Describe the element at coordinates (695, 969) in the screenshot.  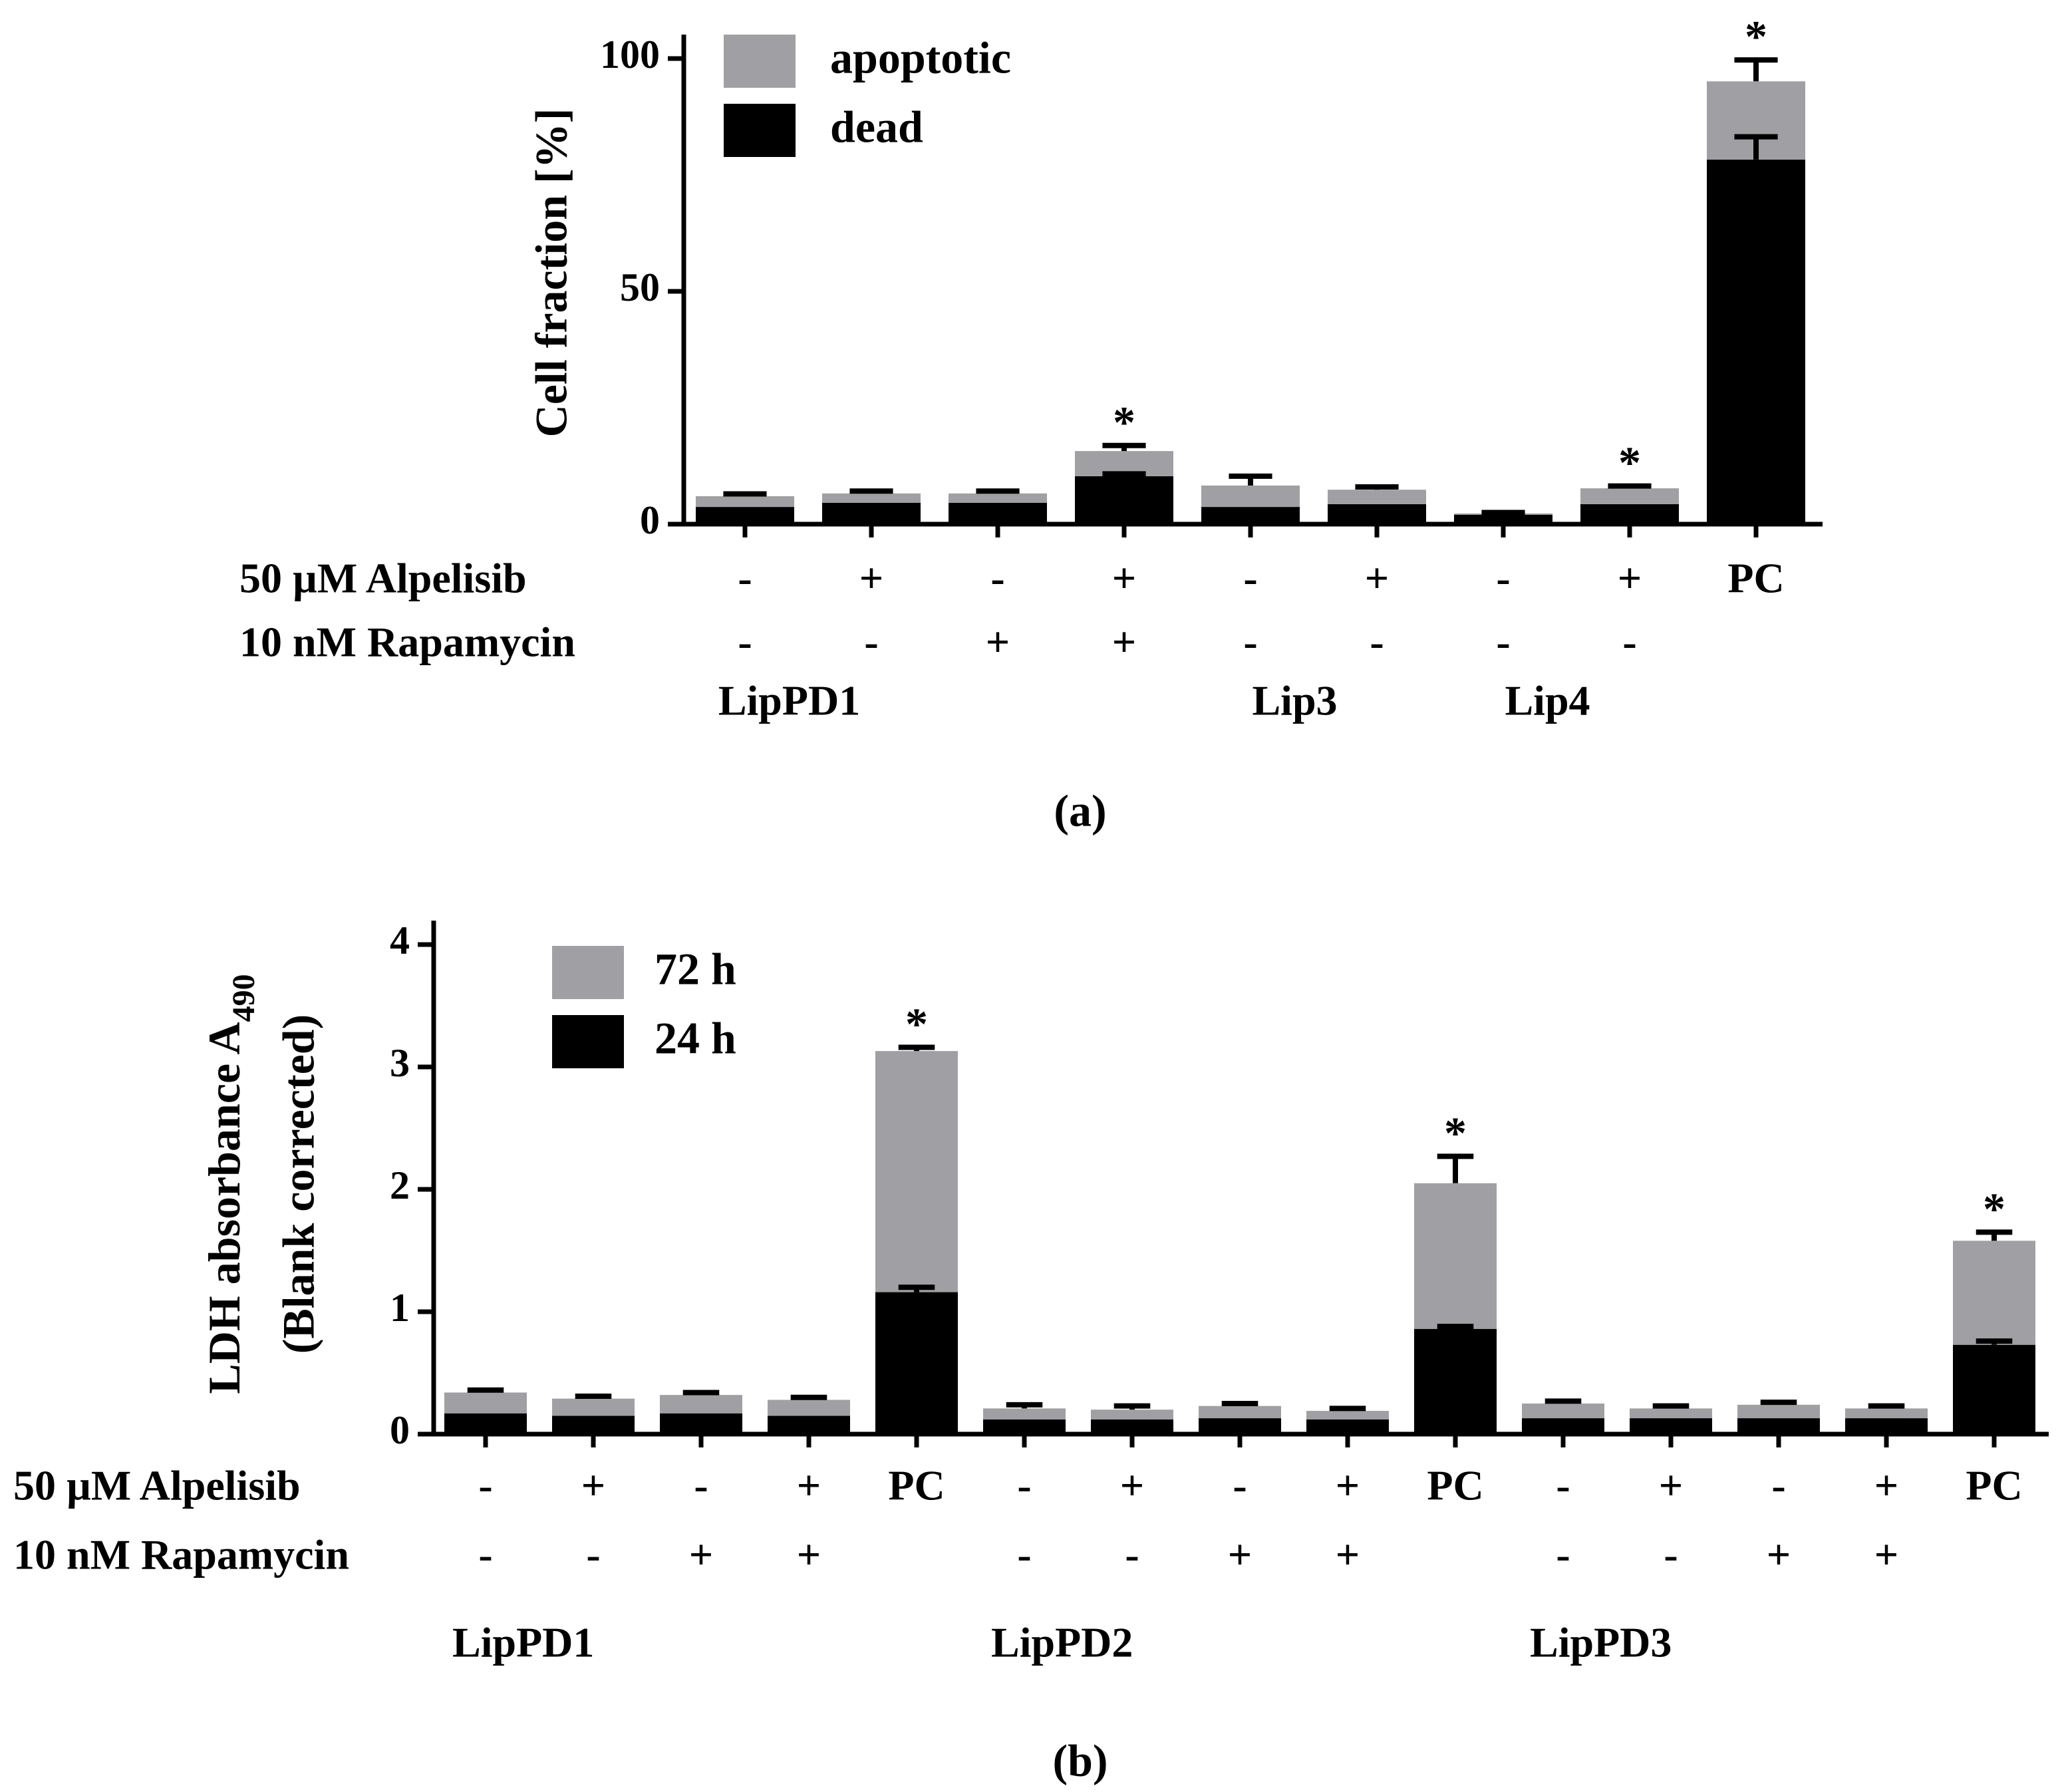
I see `legend-label: 72 h` at that location.